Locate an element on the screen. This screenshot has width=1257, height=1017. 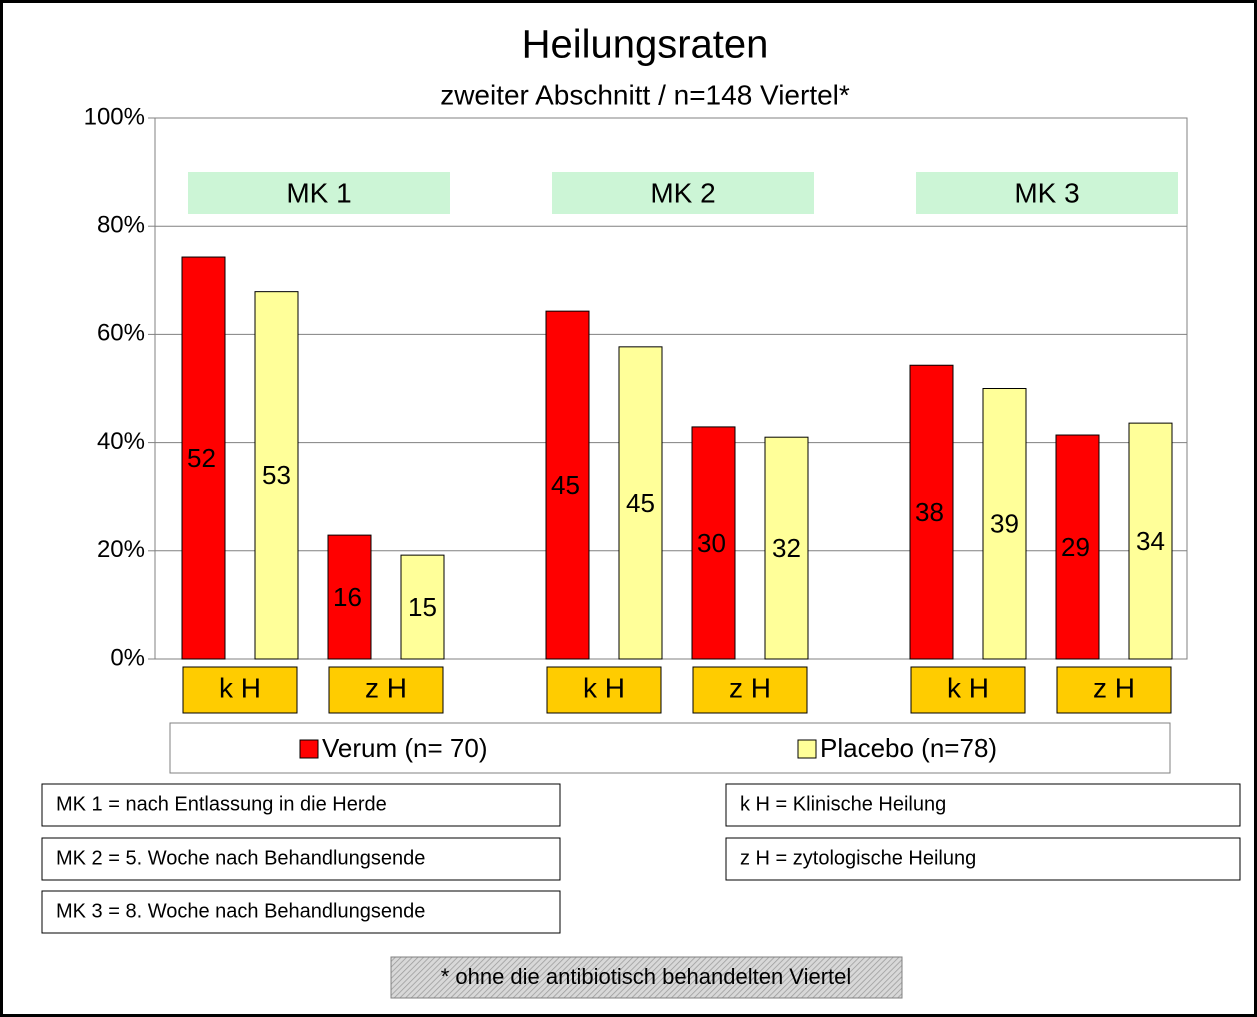
count-label: 38 is located at coordinates (929, 512).